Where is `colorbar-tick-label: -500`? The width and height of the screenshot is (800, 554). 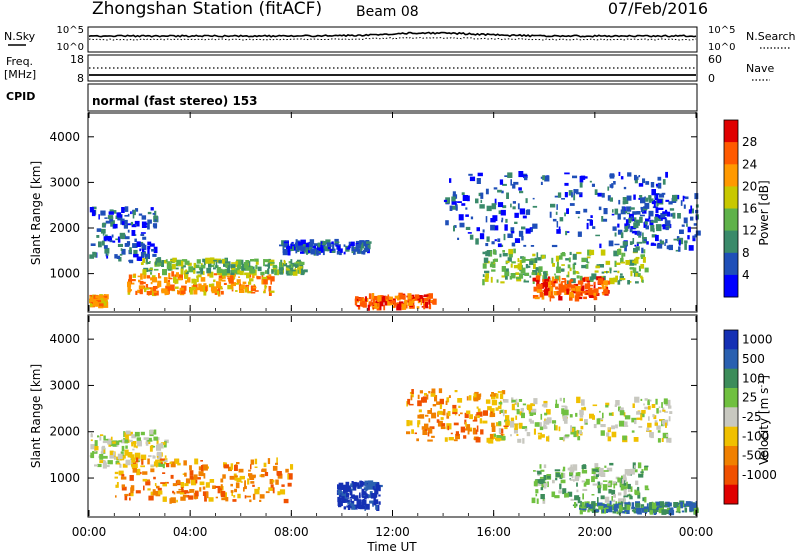
colorbar-tick-label: -500 is located at coordinates (755, 456).